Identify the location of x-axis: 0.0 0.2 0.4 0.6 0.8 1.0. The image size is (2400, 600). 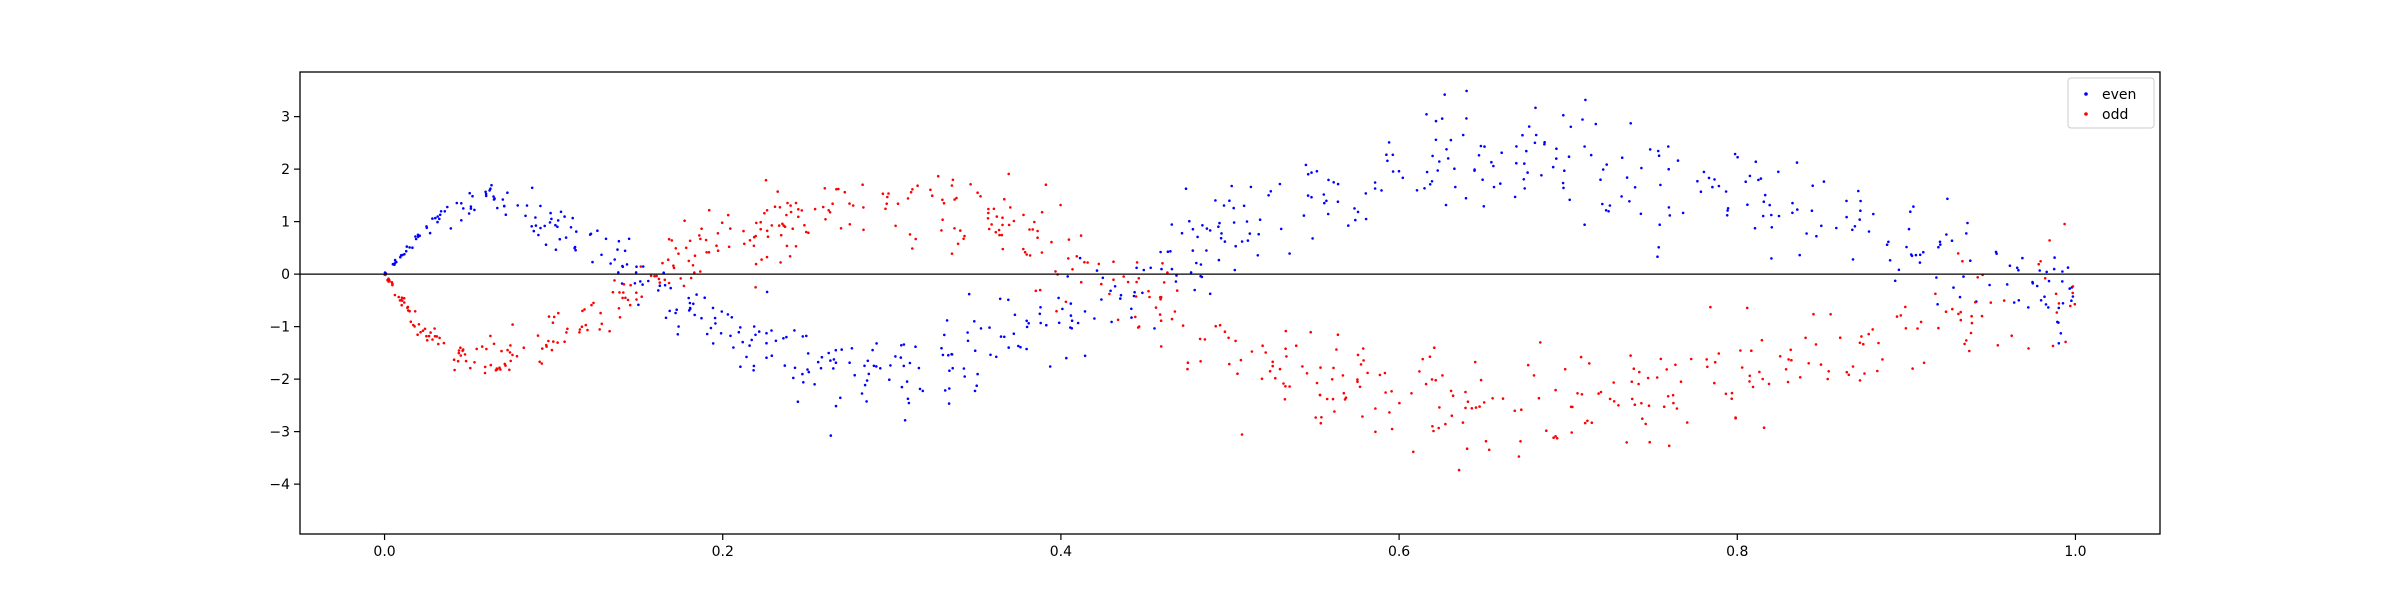
(1230, 547).